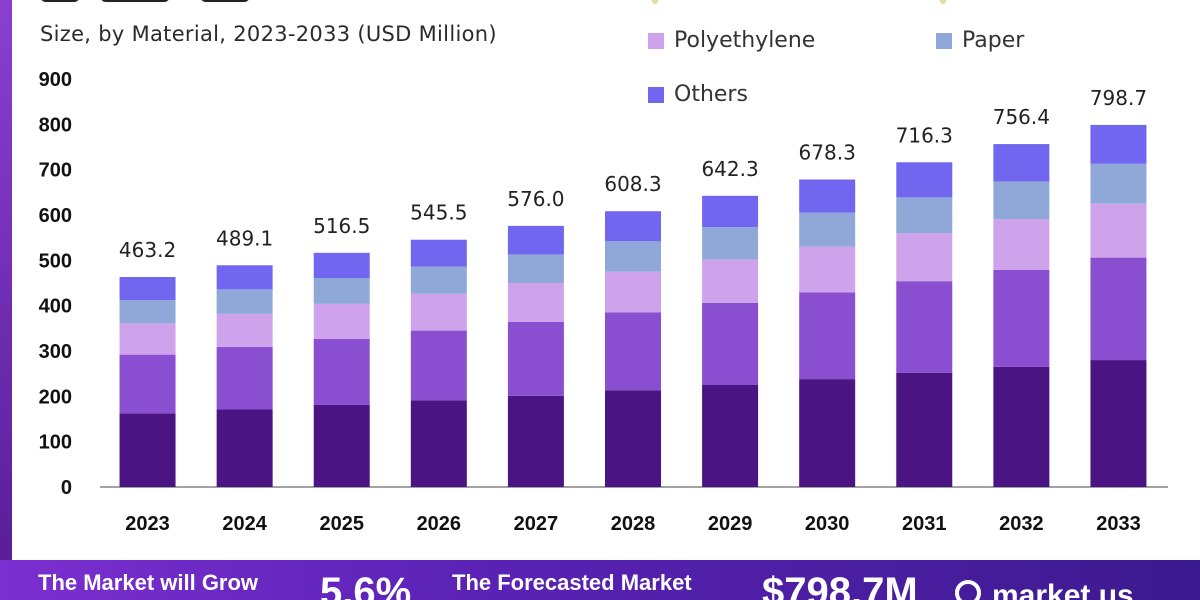 This screenshot has width=1200, height=600. I want to click on legend-item-others: Others, so click(698, 94).